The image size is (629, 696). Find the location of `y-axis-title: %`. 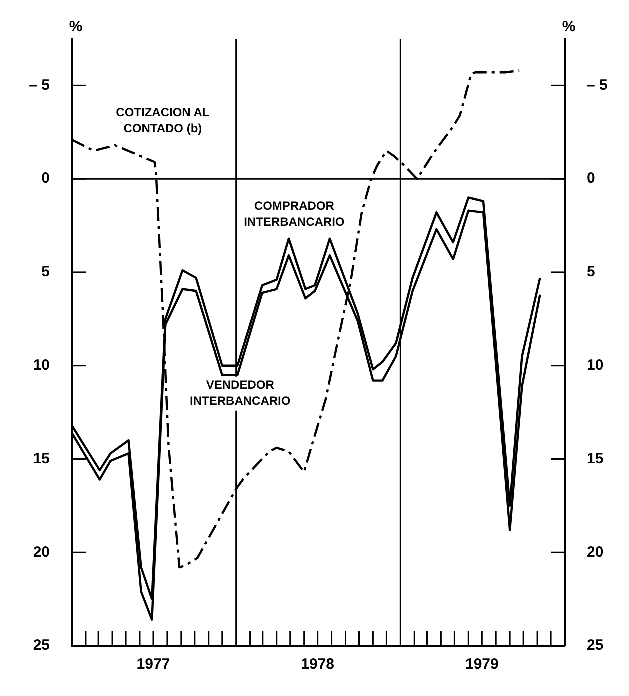

y-axis-title: % is located at coordinates (76, 27).